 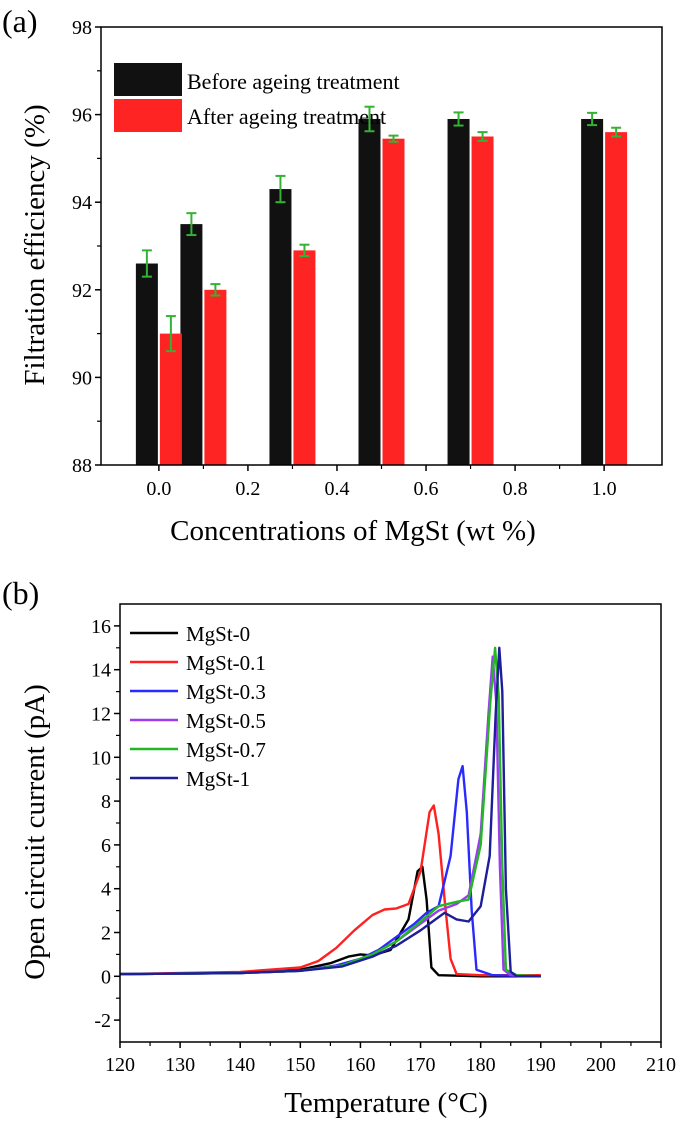 I want to click on panel-a-label: (a), so click(x=20, y=21).